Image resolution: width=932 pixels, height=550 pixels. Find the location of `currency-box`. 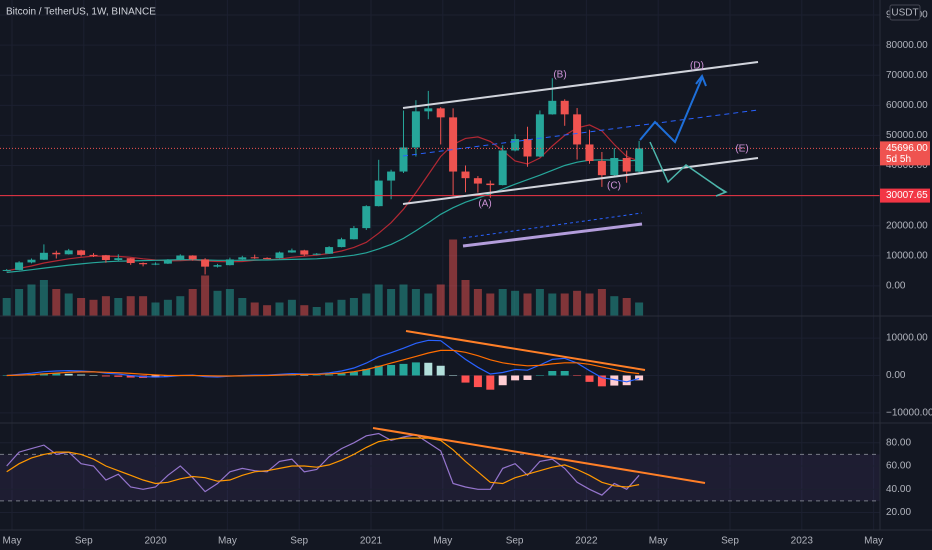

currency-box is located at coordinates (905, 12).